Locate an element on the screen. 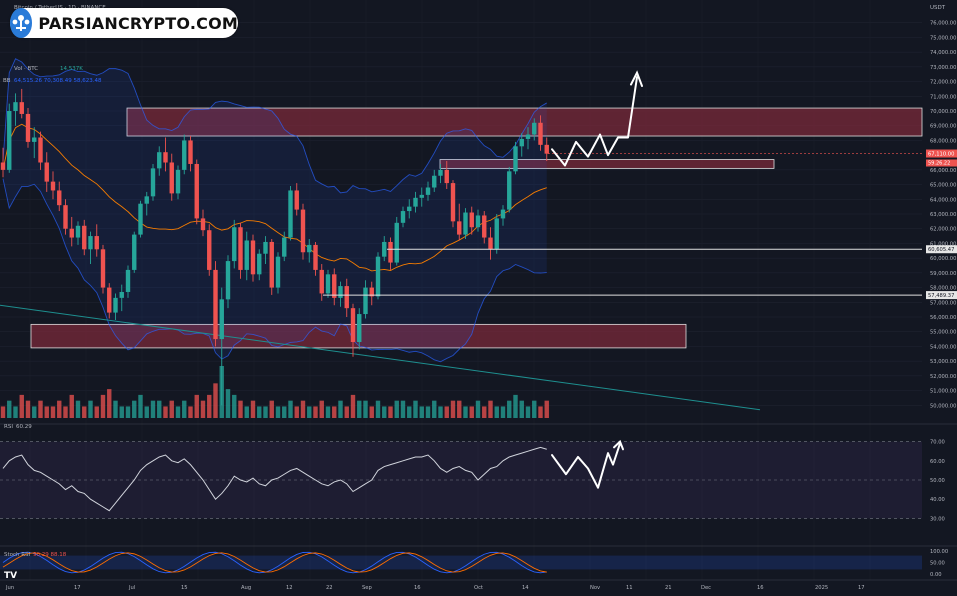 Image resolution: width=957 pixels, height=596 pixels. bb-values: 64,515.26 70,308.49 58,623.48 is located at coordinates (58, 81).